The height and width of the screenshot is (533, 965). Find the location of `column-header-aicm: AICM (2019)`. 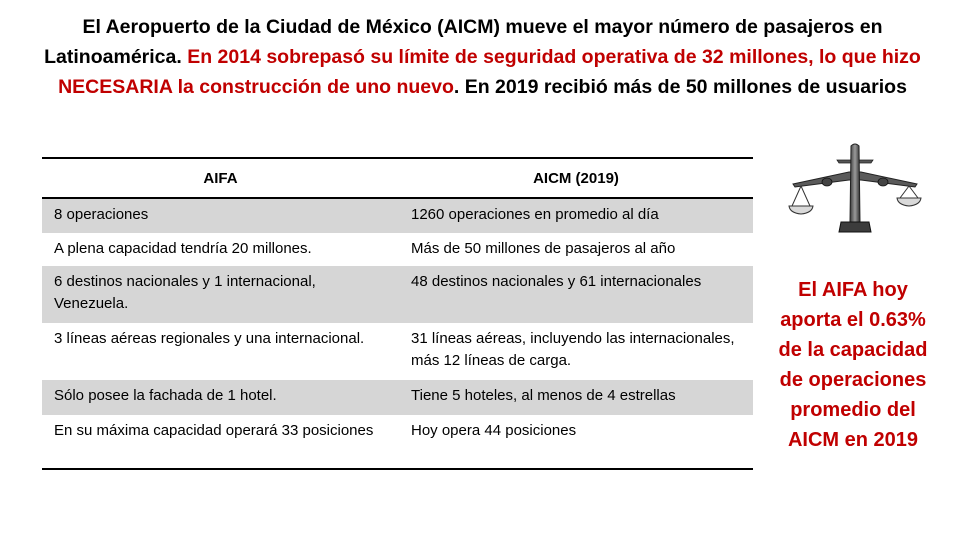

column-header-aicm: AICM (2019) is located at coordinates (576, 178).